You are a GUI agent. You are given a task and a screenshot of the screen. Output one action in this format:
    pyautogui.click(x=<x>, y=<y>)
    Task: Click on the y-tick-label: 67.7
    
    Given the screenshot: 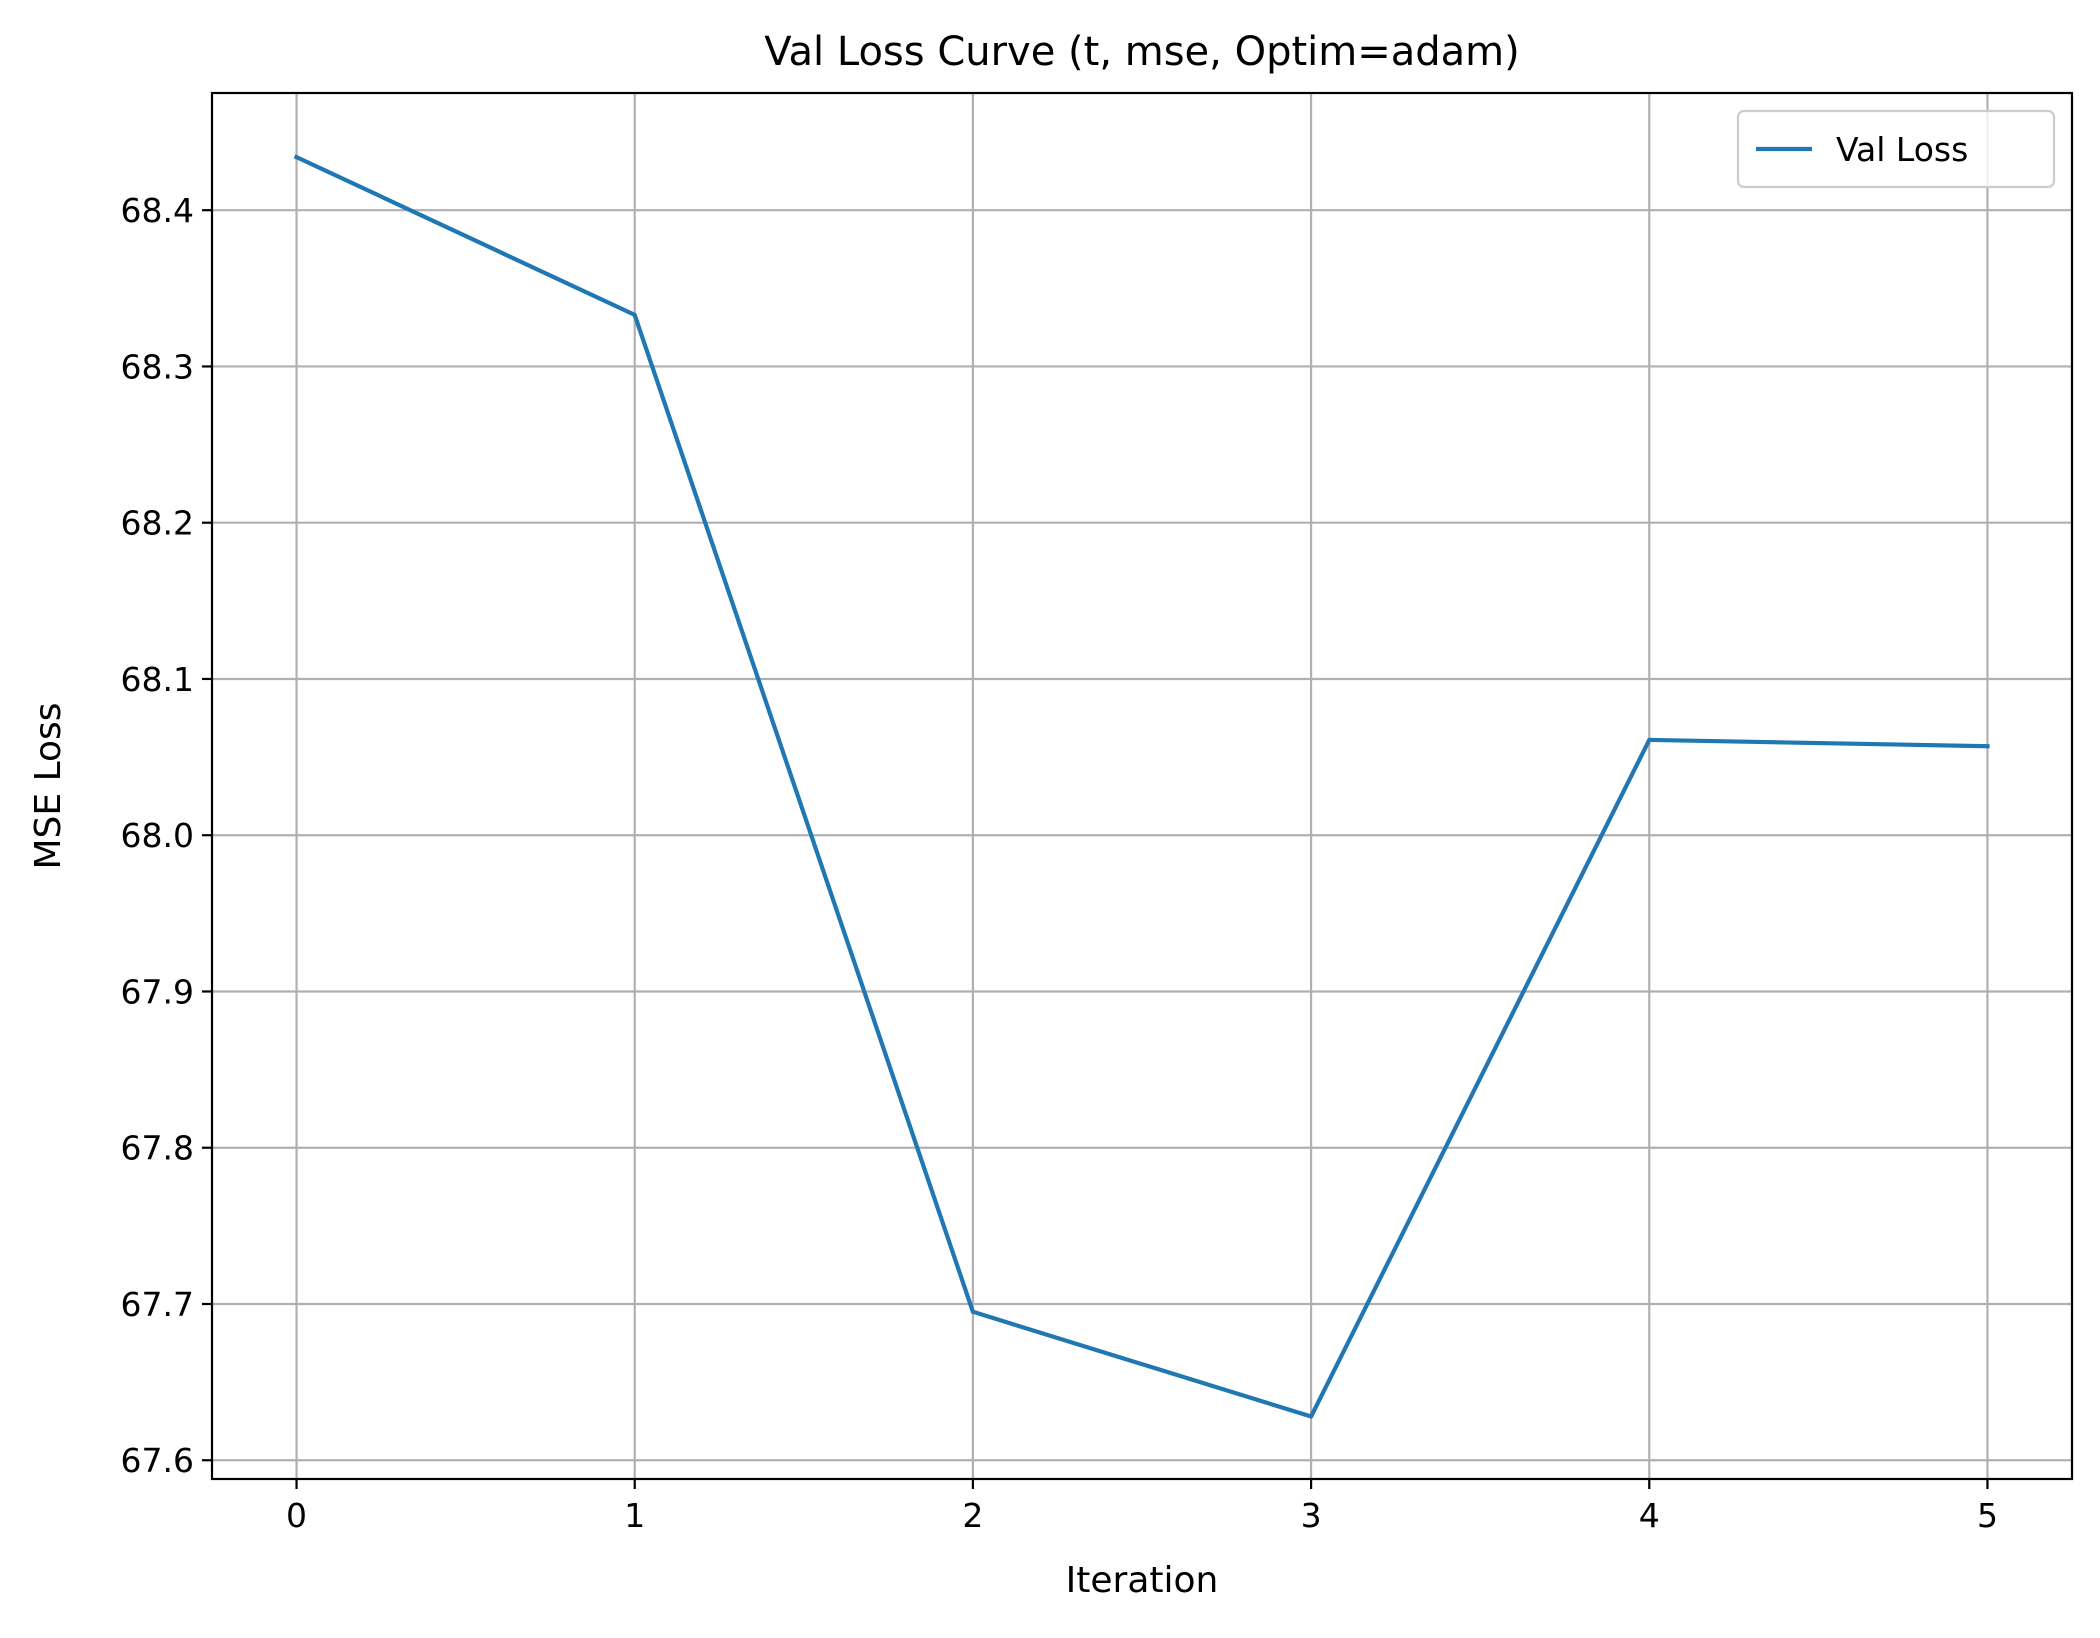 What is the action you would take?
    pyautogui.click(x=157, y=1304)
    